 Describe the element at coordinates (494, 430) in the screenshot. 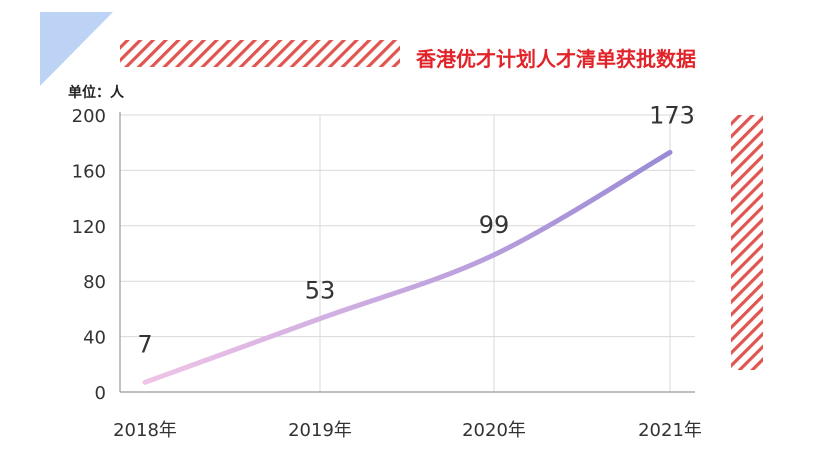

I see `x-tick-label: 2020年` at that location.